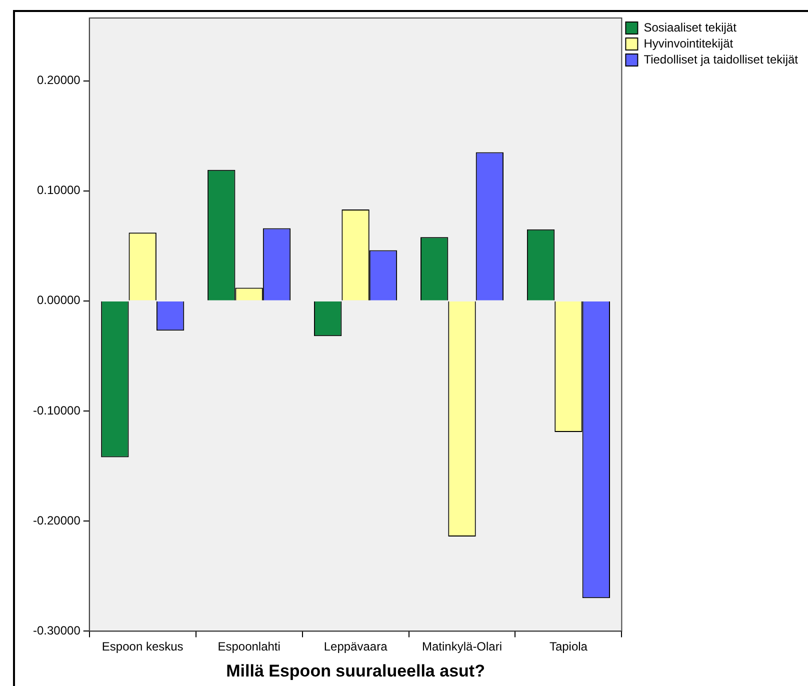 This screenshot has width=808, height=686. Describe the element at coordinates (568, 647) in the screenshot. I see `x-tick-label: Tapiola` at that location.